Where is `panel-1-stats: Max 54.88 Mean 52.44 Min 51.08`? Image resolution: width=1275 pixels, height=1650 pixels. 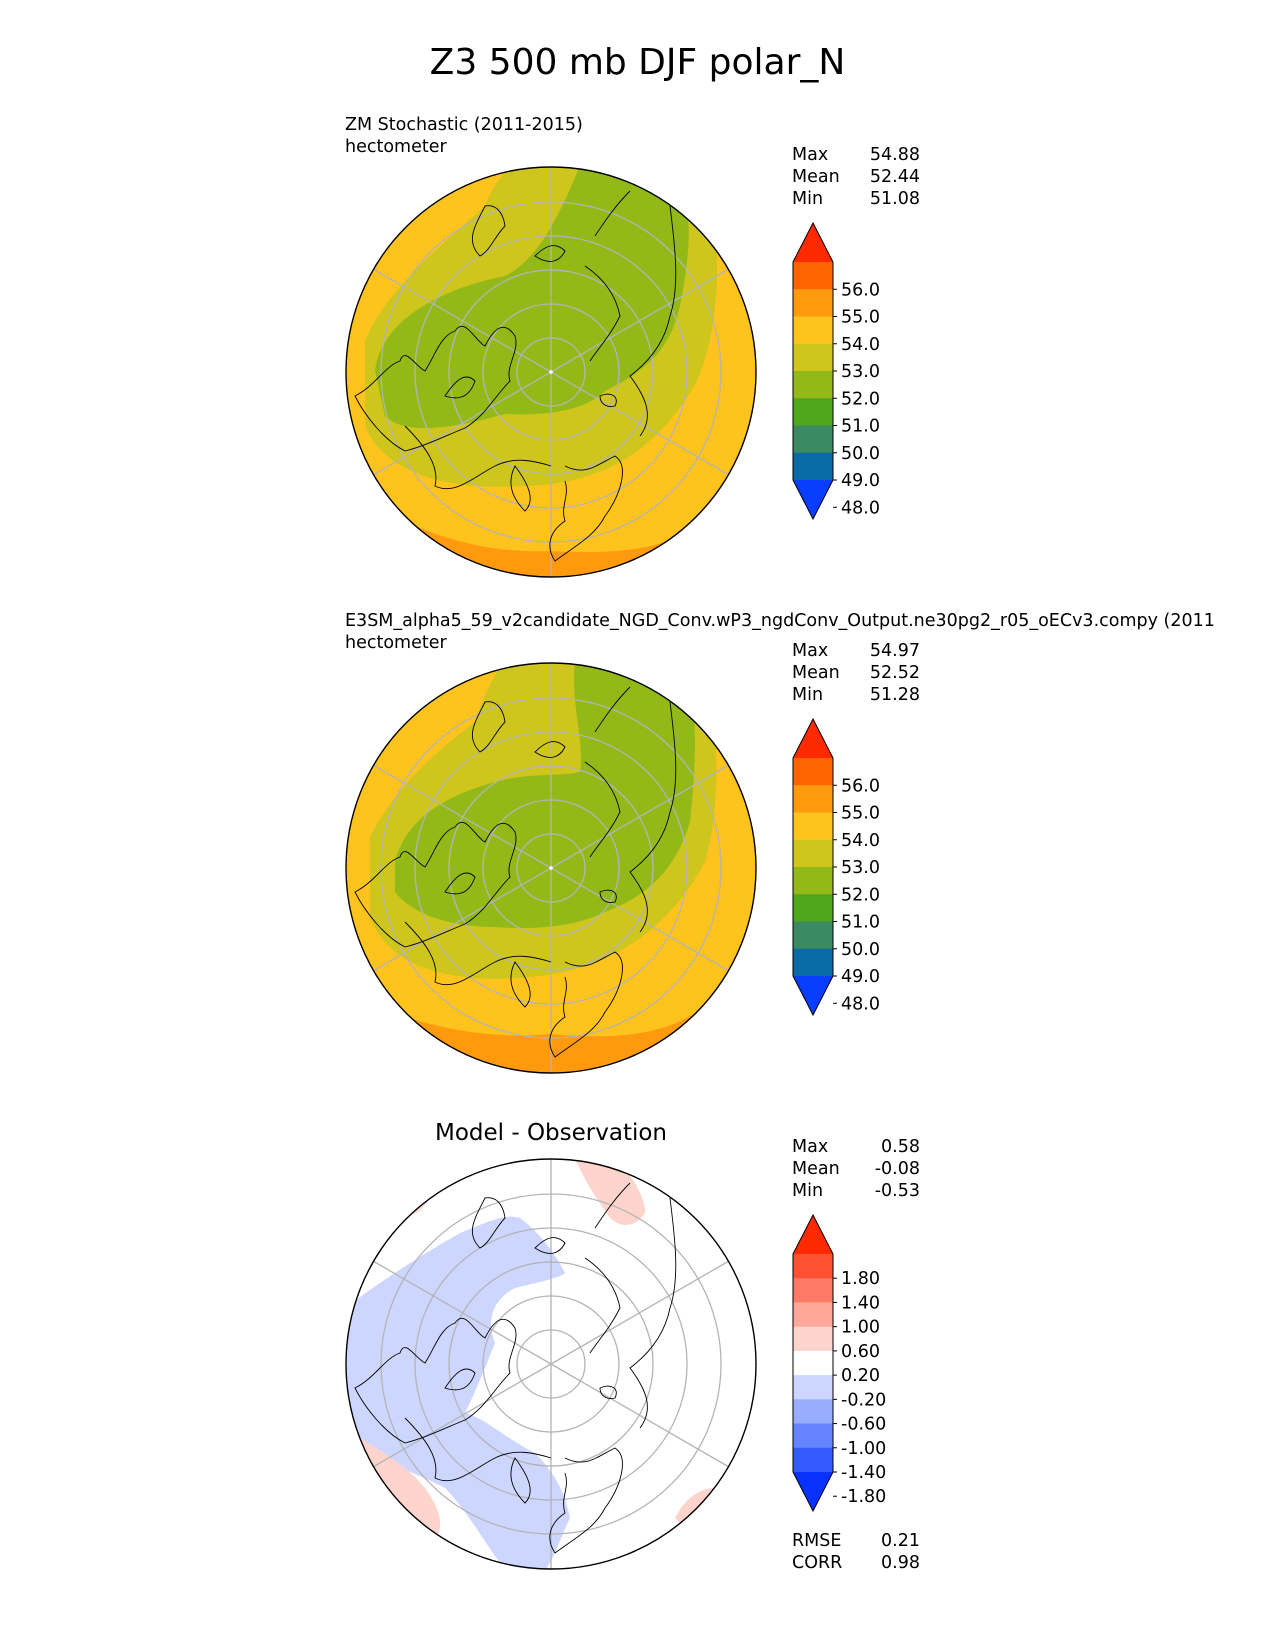
panel-1-stats: Max 54.88 Mean 52.44 Min 51.08 is located at coordinates (856, 177).